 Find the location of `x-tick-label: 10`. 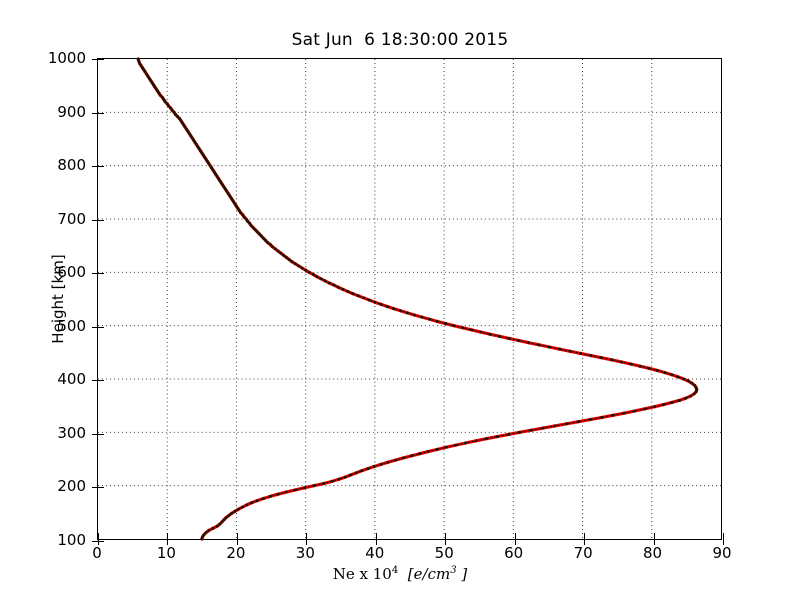

x-tick-label: 10 is located at coordinates (166, 553).